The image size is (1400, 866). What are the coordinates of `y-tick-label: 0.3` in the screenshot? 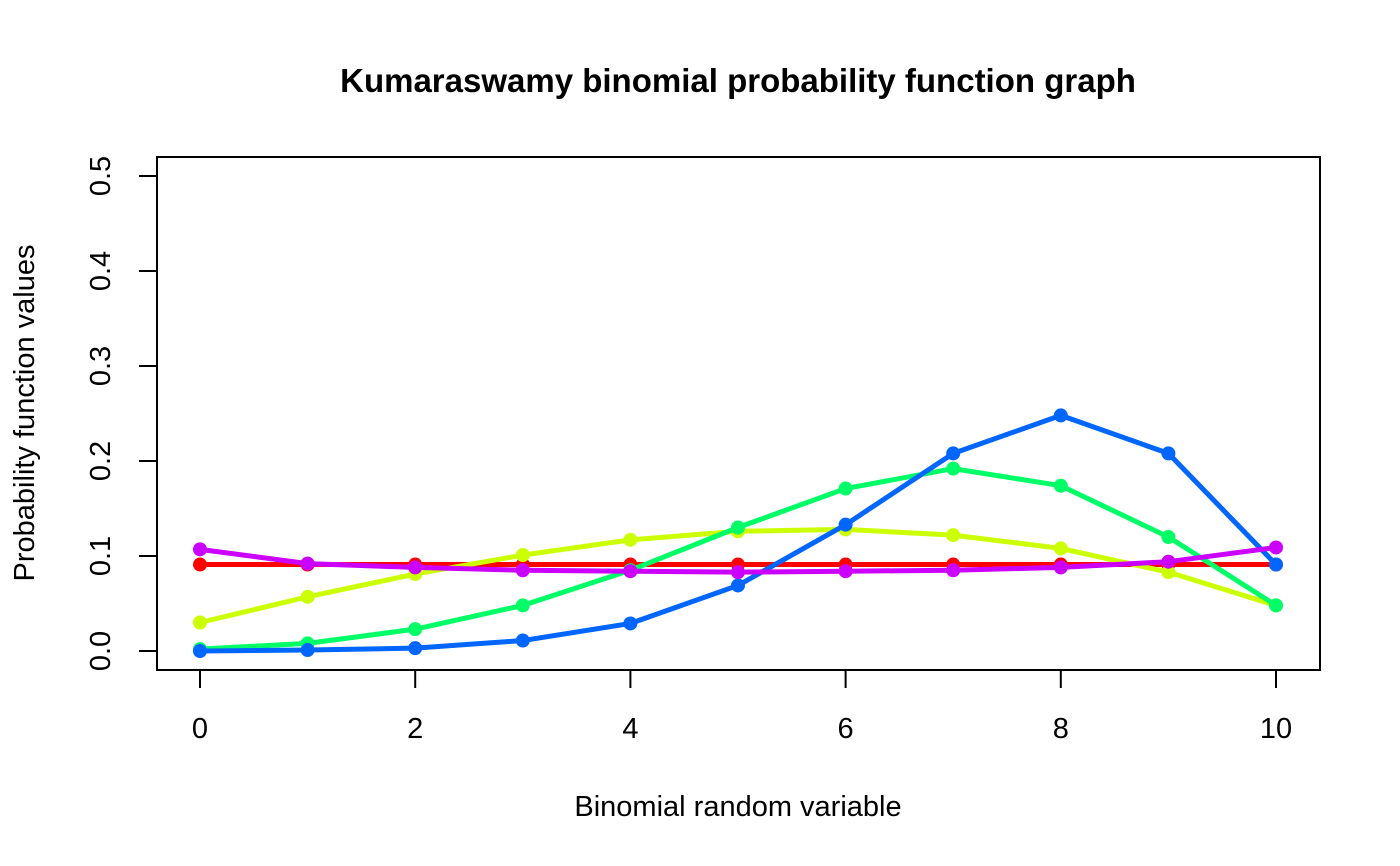 It's located at (101, 366).